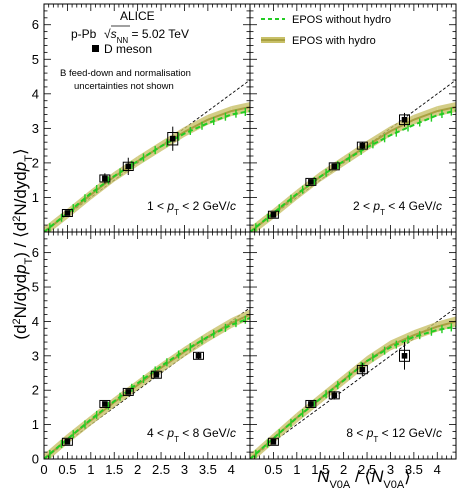 This screenshot has height=489, width=474. I want to click on y-axis-title: (d2N/dydpT) / ⟨d2N/dydpT⟩, so click(23, 243).